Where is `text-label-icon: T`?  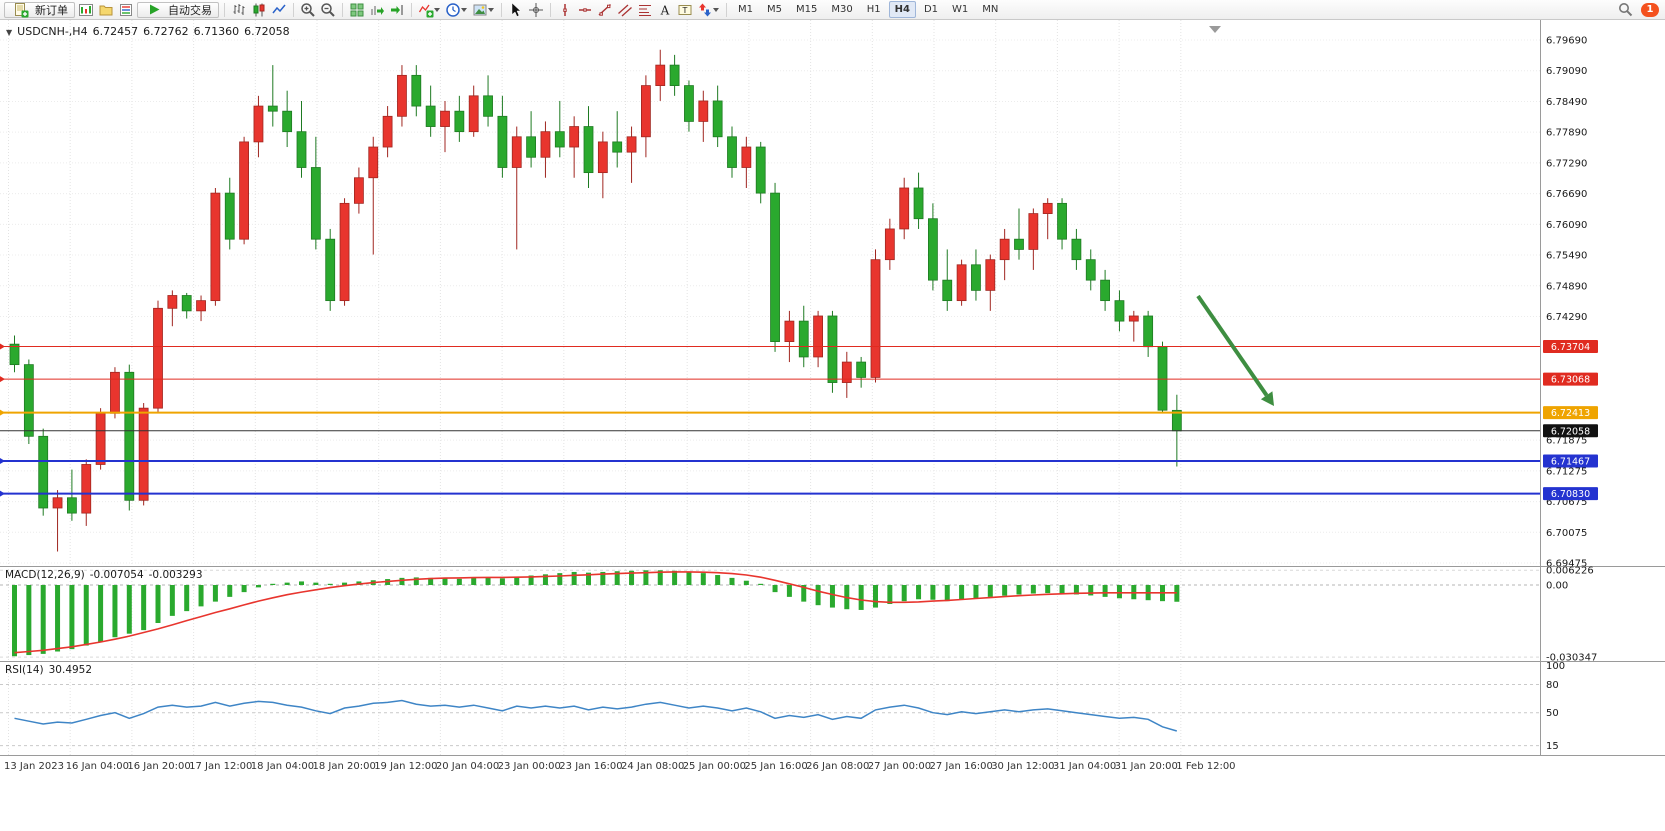
text-label-icon: T is located at coordinates (685, 10).